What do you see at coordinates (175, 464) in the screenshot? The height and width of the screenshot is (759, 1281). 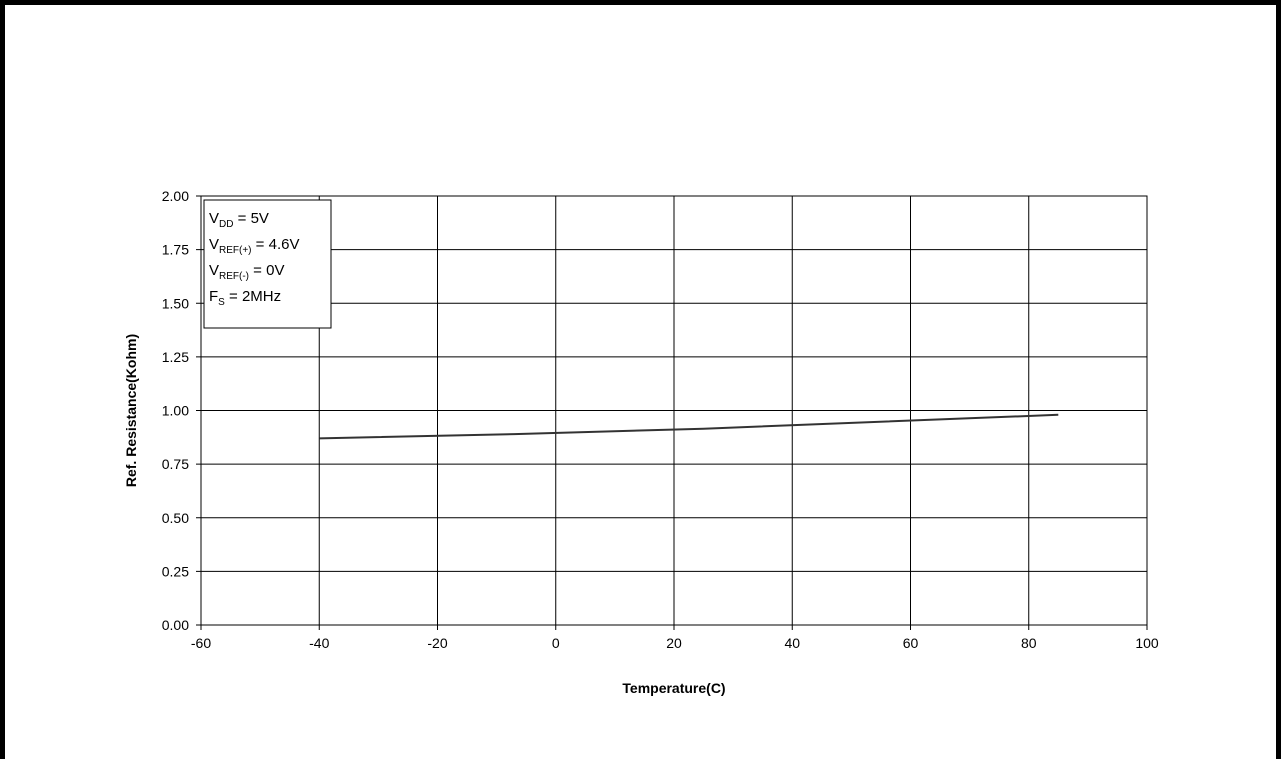 I see `y-tick-label: 0.75` at bounding box center [175, 464].